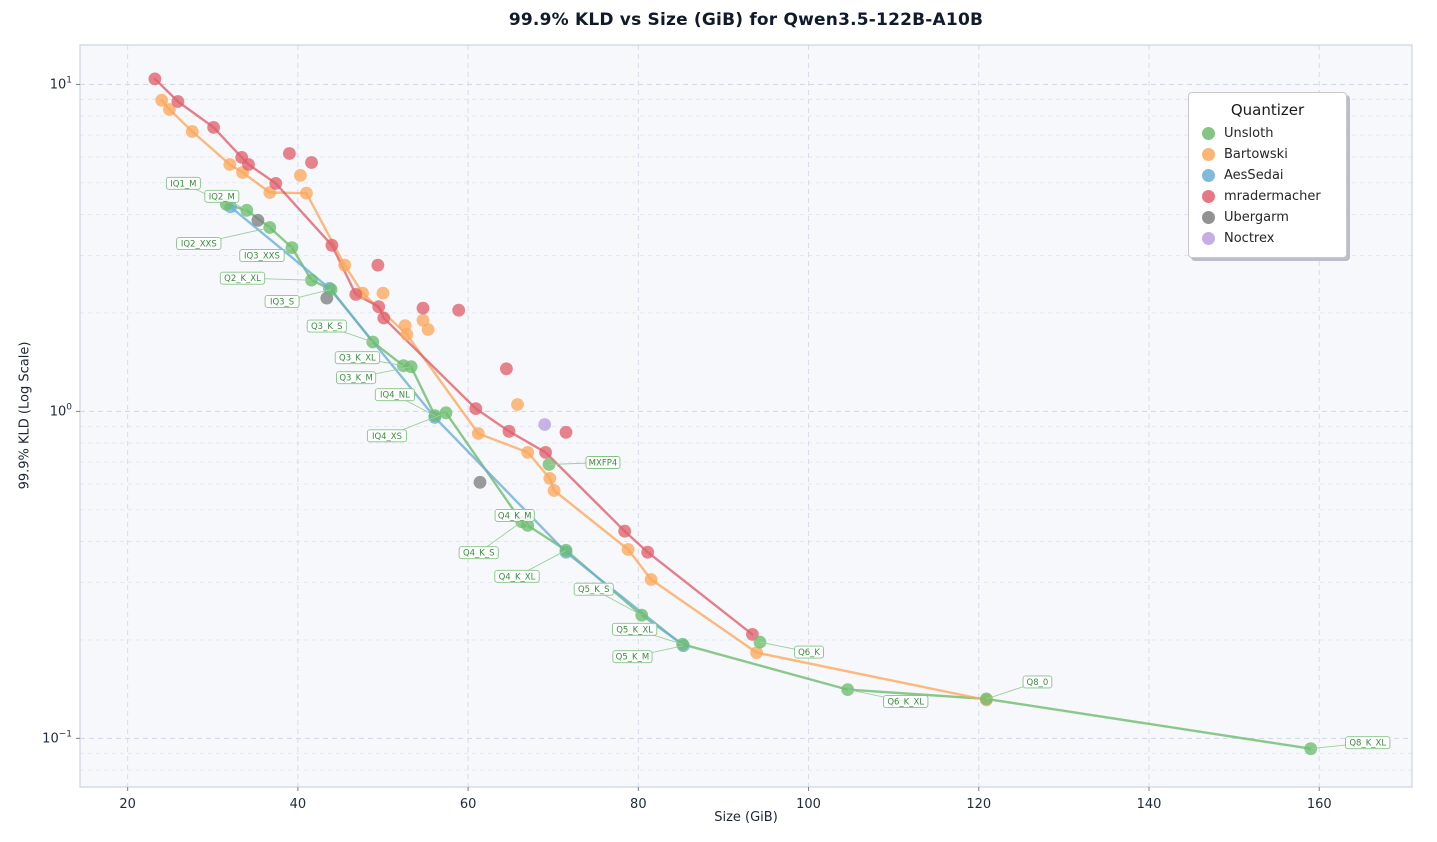 The image size is (1437, 842). I want to click on annotation-Q2_K_XL: Q2_K_XL, so click(242, 278).